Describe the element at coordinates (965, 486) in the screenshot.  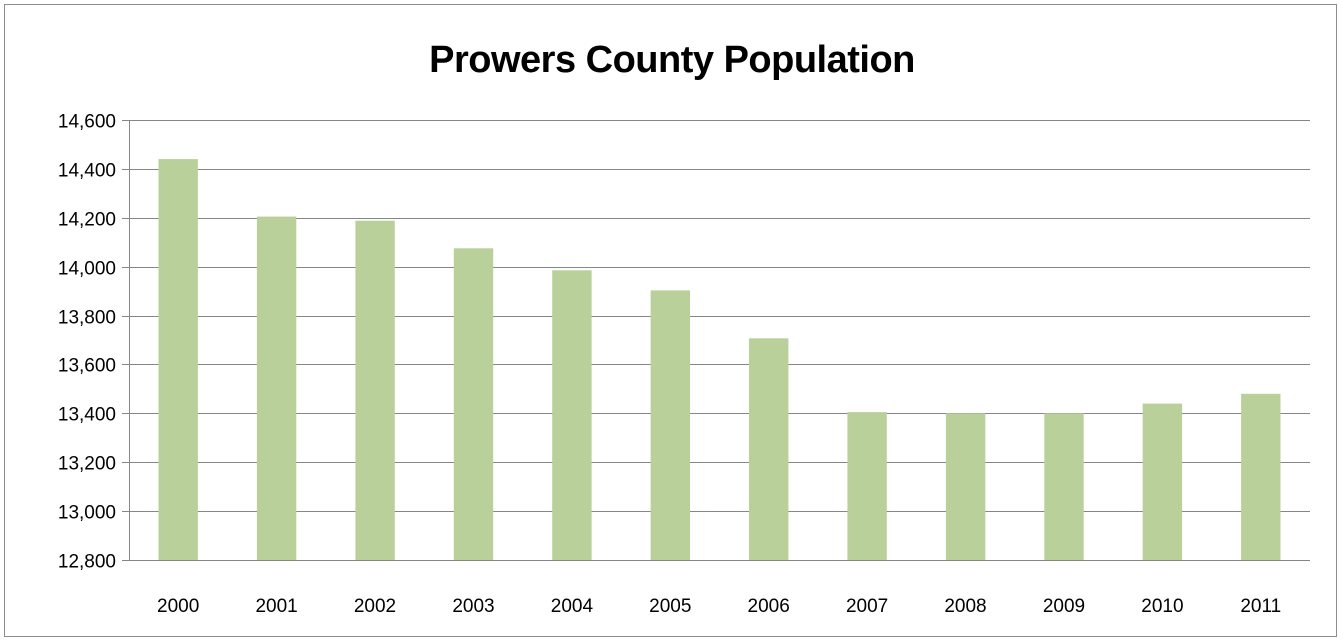
I see `bar-2008` at that location.